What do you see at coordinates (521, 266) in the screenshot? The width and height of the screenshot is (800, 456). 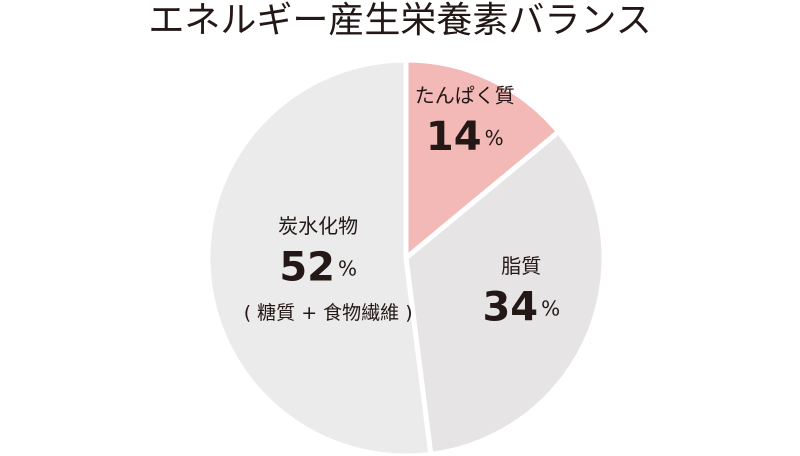 I see `slice-label: 脂質` at bounding box center [521, 266].